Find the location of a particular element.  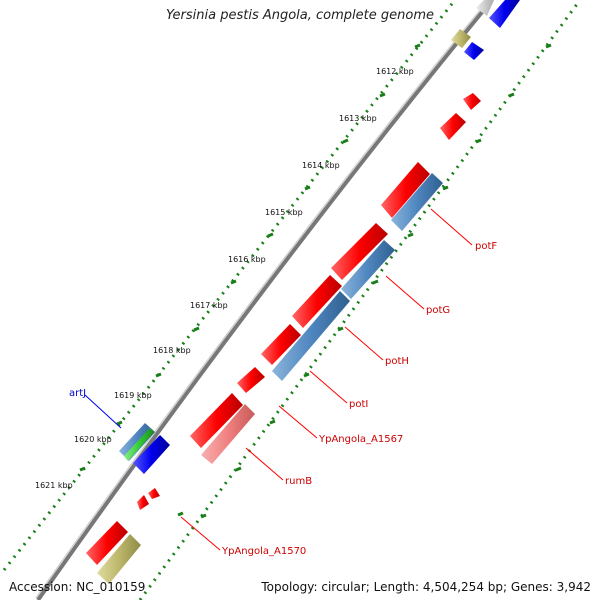

gene-label-potg: potG is located at coordinates (438, 310).